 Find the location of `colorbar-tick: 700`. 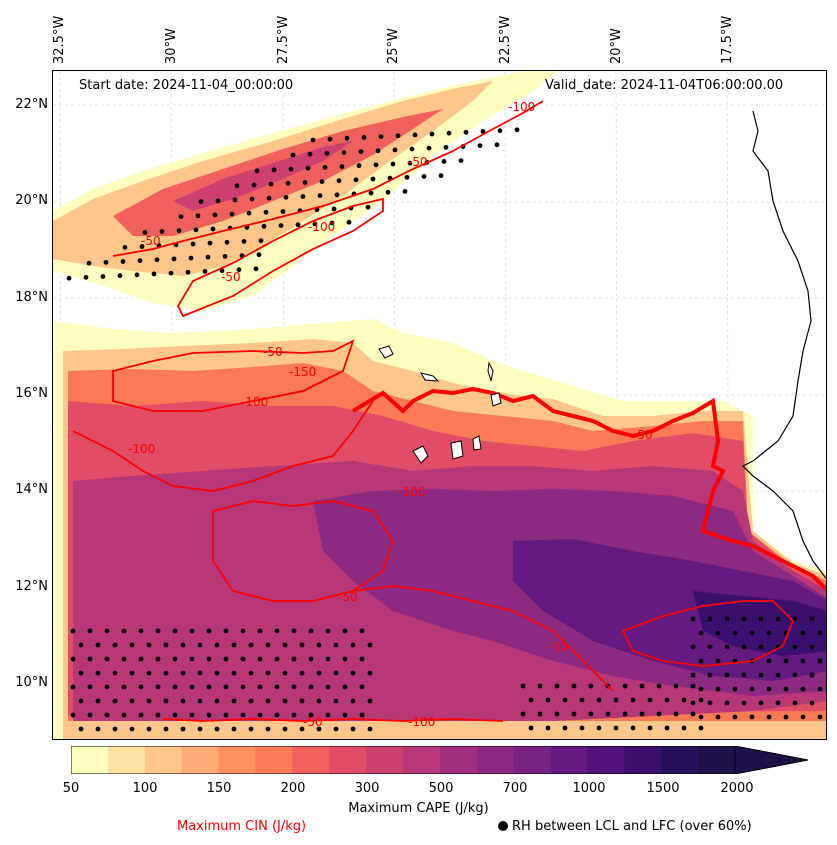

colorbar-tick: 700 is located at coordinates (515, 788).